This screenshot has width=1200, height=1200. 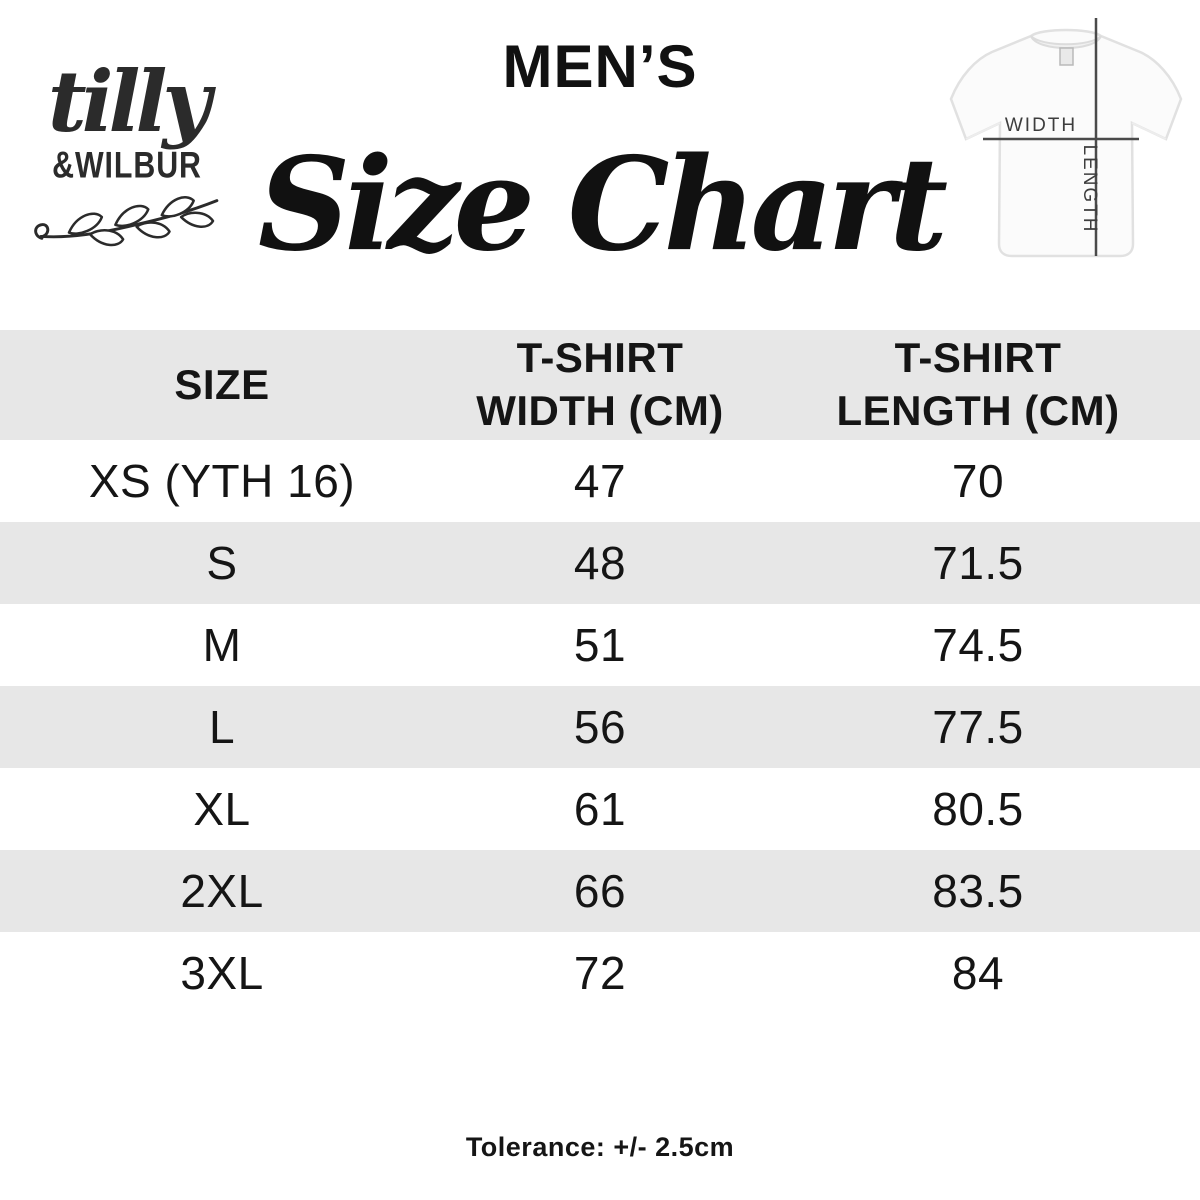 I want to click on table-row: 2XL 66 83.5, so click(x=600, y=891).